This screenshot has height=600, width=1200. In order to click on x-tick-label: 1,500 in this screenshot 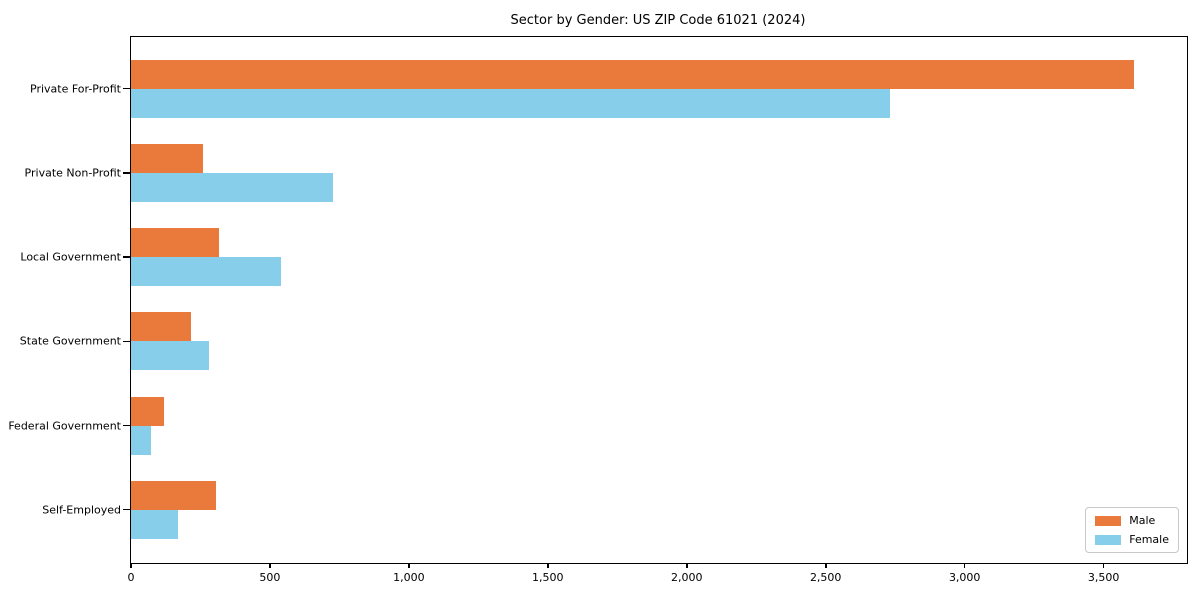, I will do `click(548, 577)`.